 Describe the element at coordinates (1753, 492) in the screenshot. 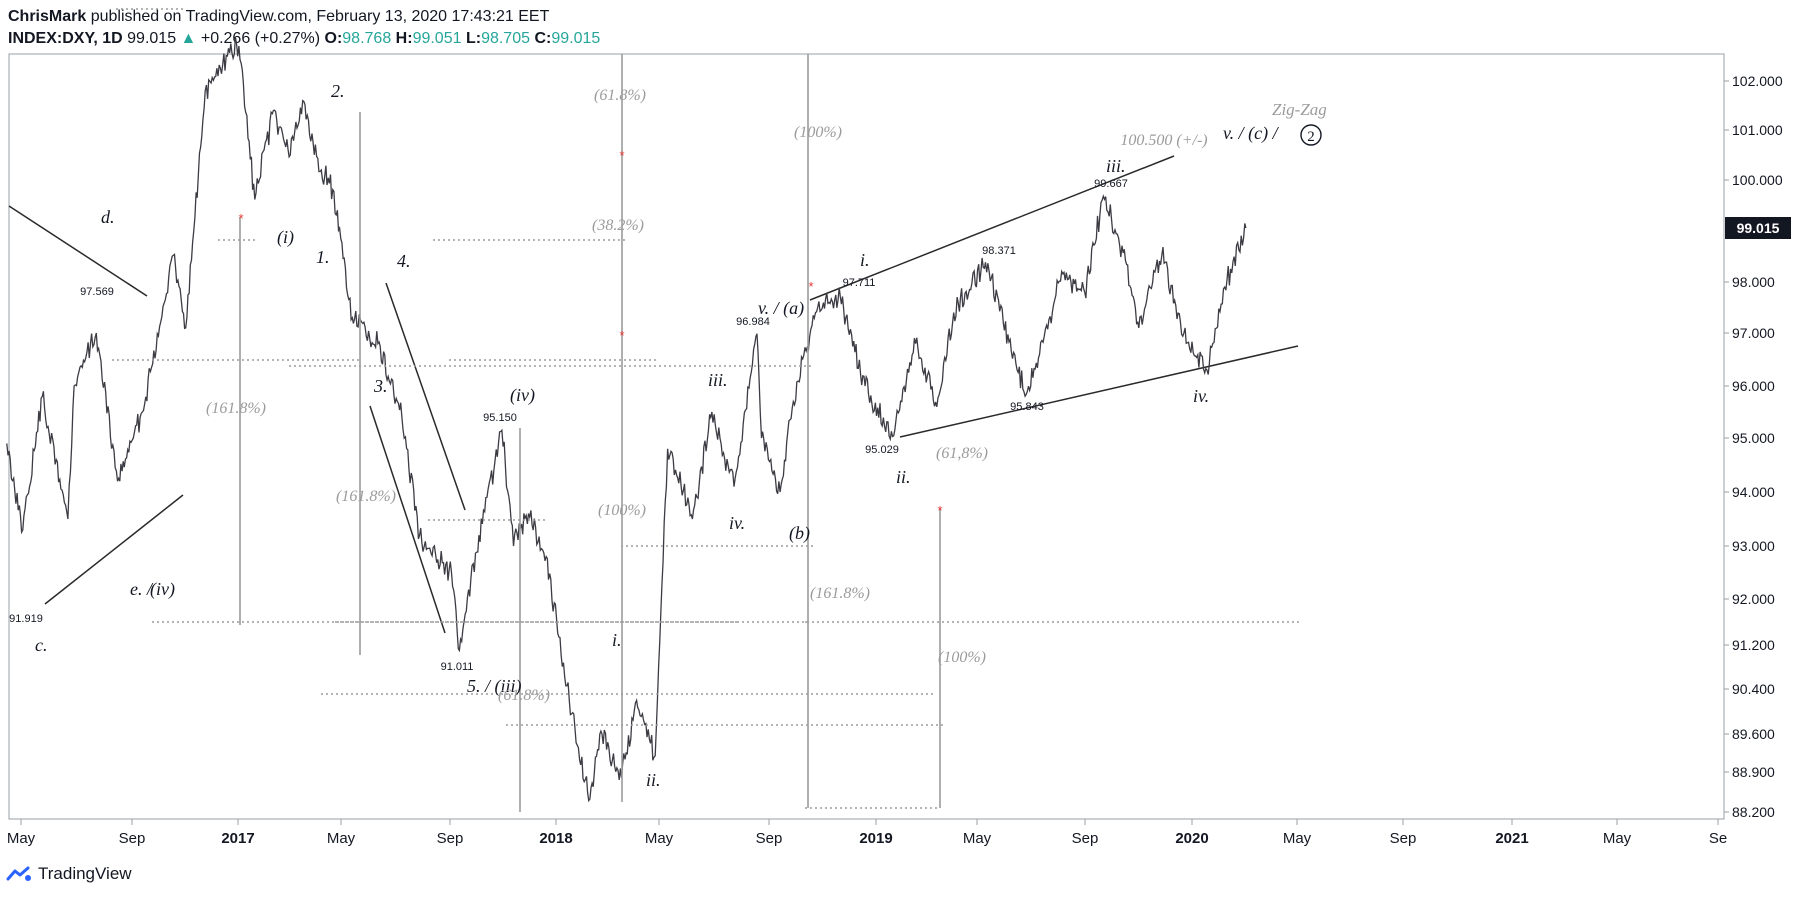

I see `y-tick-label: 94.000` at that location.